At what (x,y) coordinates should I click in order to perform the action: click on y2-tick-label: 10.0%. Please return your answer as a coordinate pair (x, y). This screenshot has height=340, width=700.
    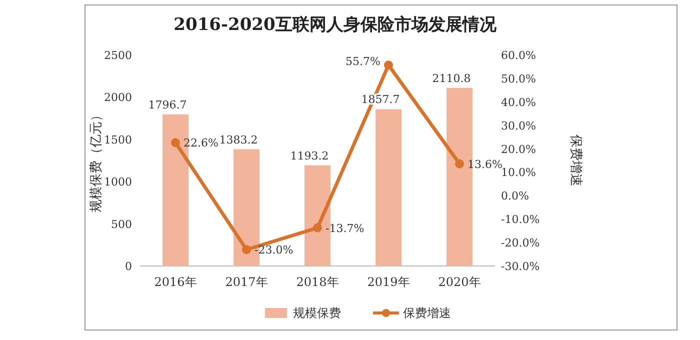
    Looking at the image, I should click on (518, 173).